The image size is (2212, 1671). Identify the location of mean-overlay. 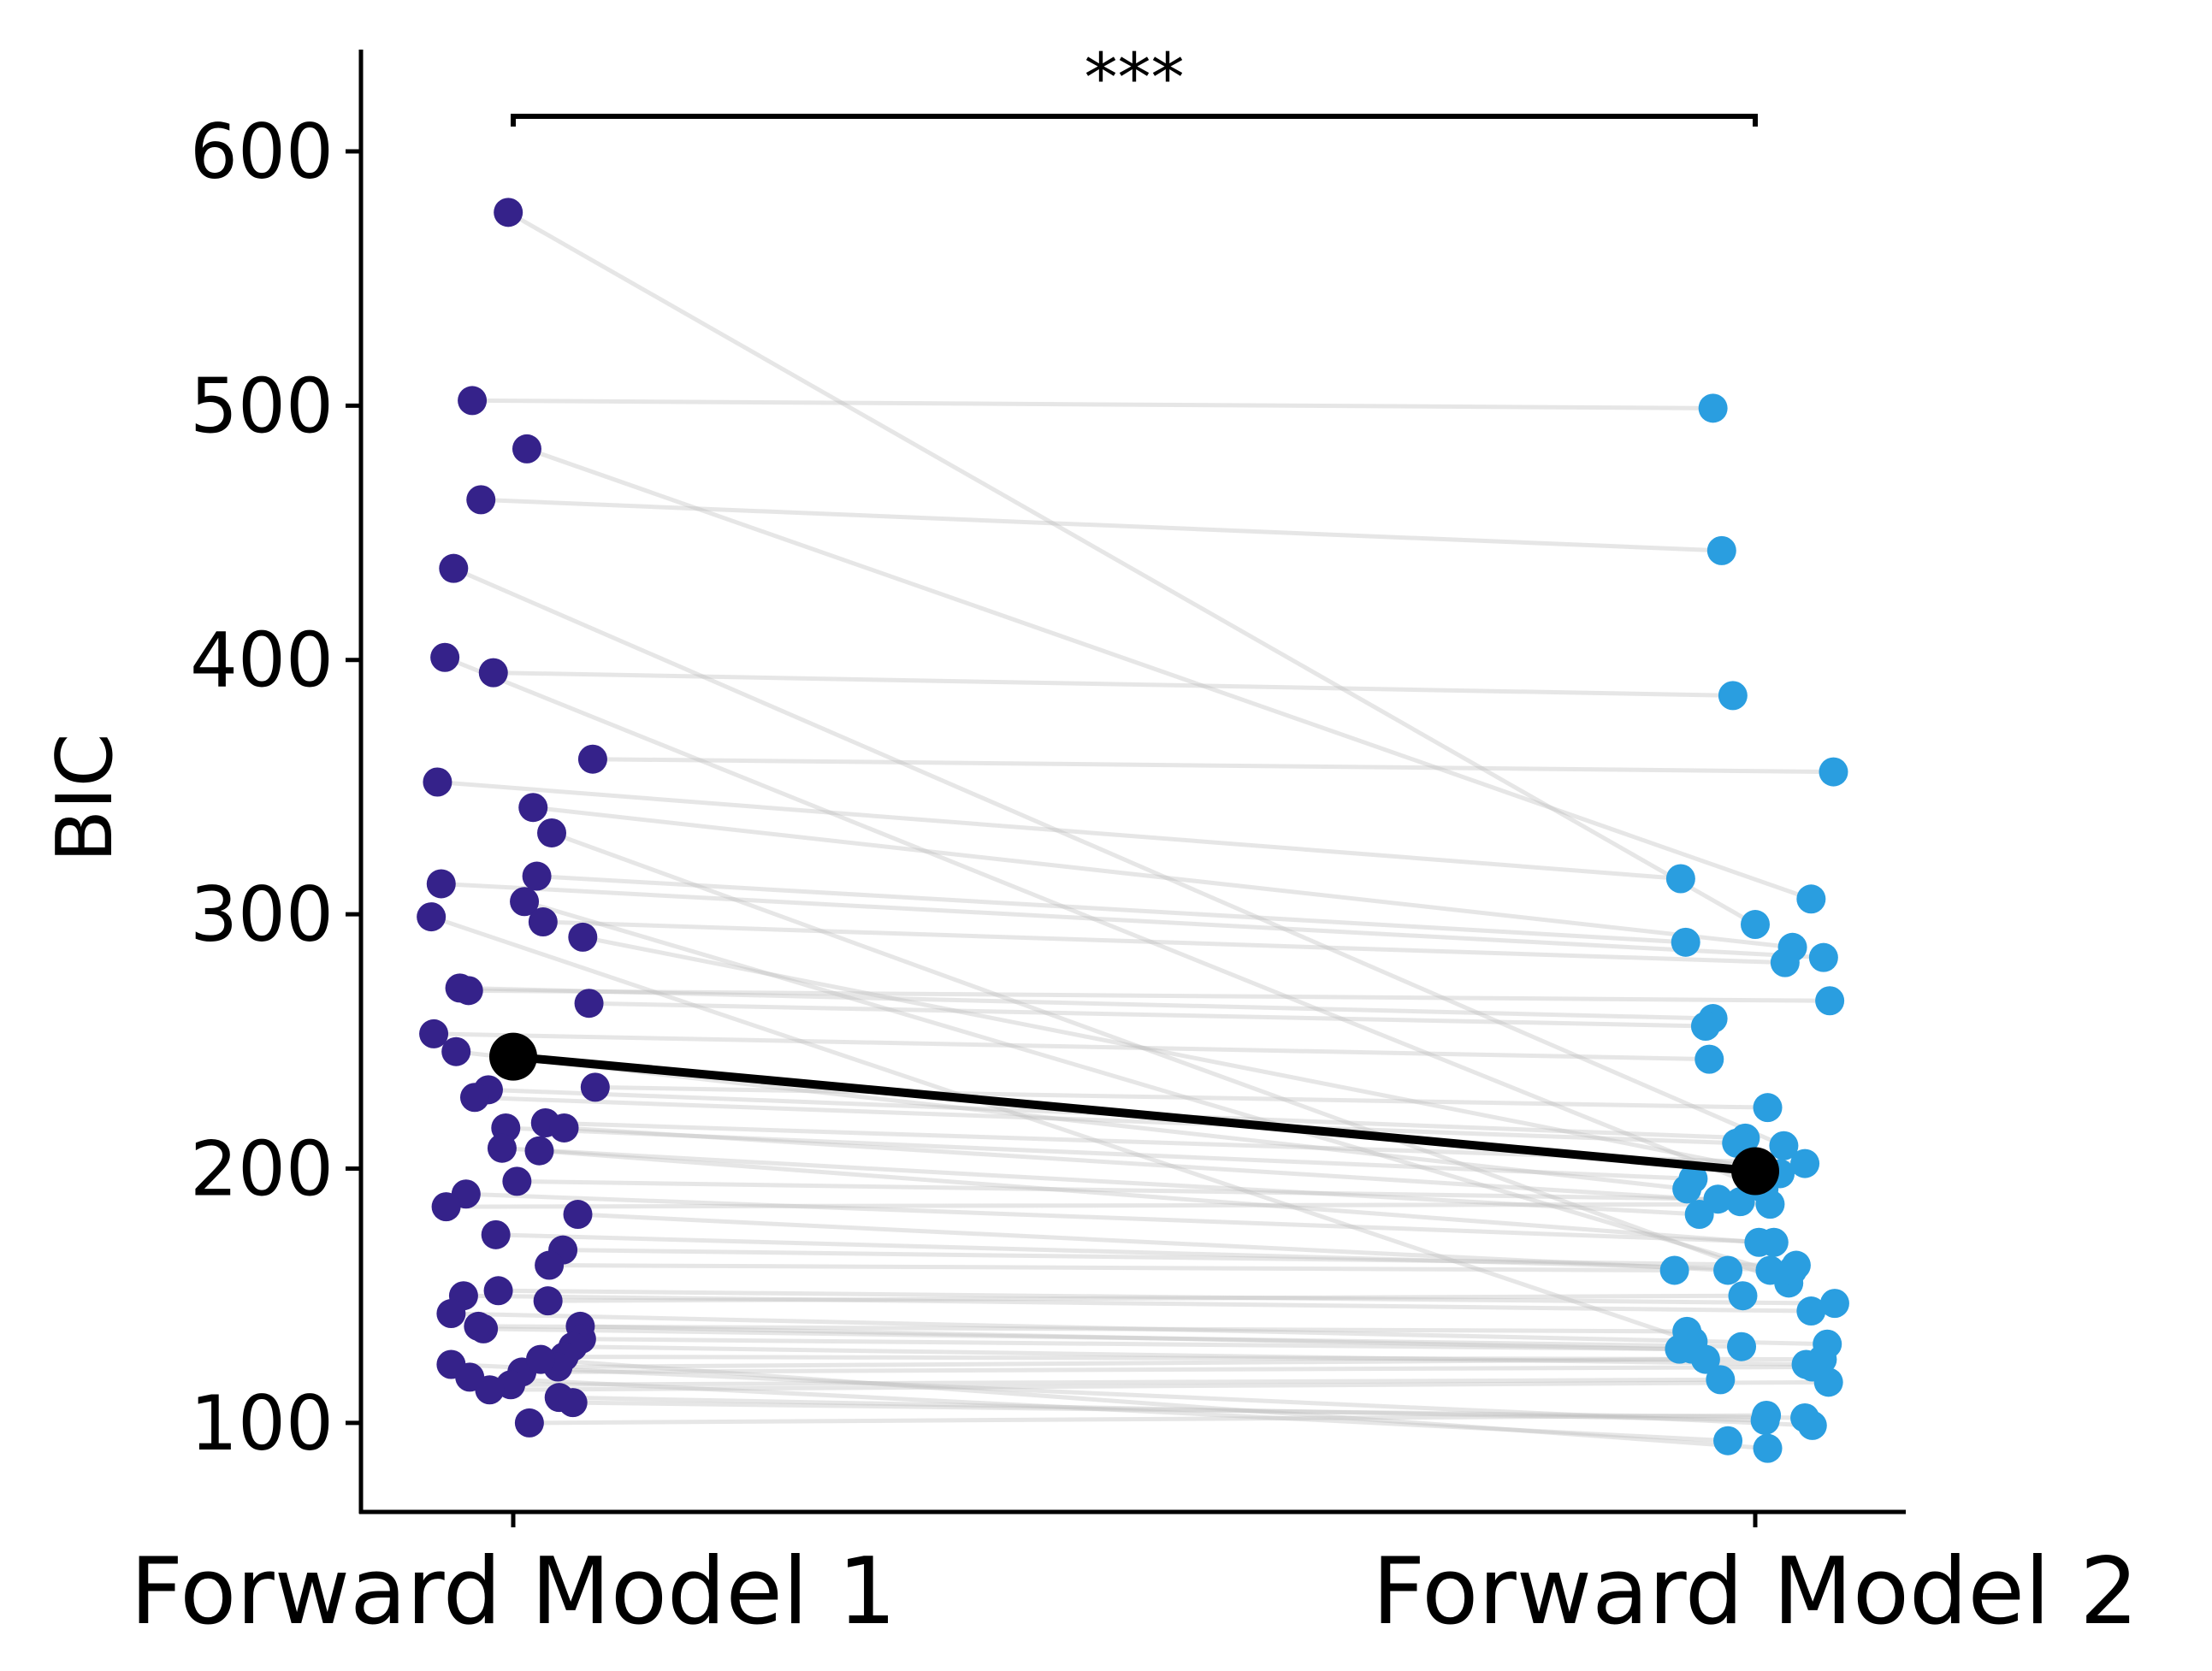
(1134, 1114).